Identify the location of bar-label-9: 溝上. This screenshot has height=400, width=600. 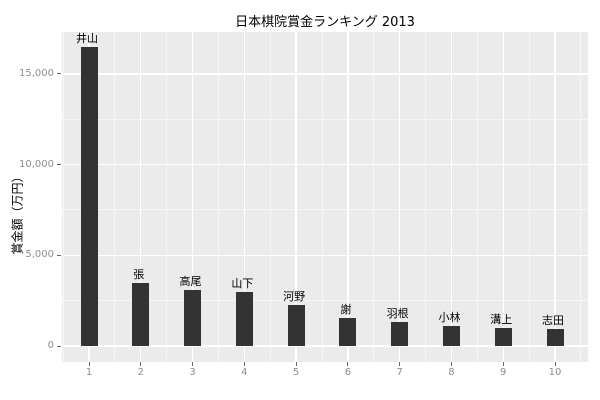
(501, 319).